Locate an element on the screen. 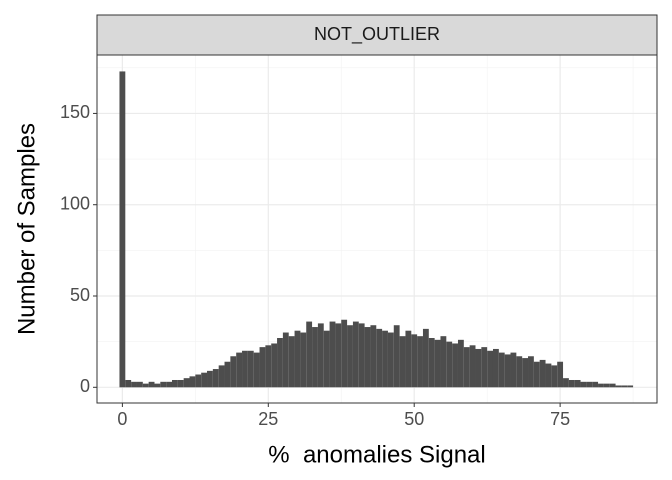 The height and width of the screenshot is (480, 672). y-tick-label: 150 is located at coordinates (75, 112).